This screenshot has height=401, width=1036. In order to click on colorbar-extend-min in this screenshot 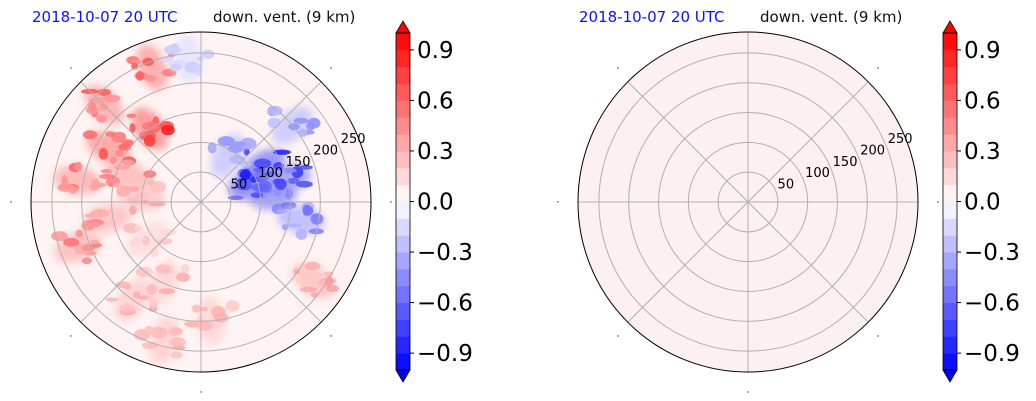, I will do `click(950, 376)`.